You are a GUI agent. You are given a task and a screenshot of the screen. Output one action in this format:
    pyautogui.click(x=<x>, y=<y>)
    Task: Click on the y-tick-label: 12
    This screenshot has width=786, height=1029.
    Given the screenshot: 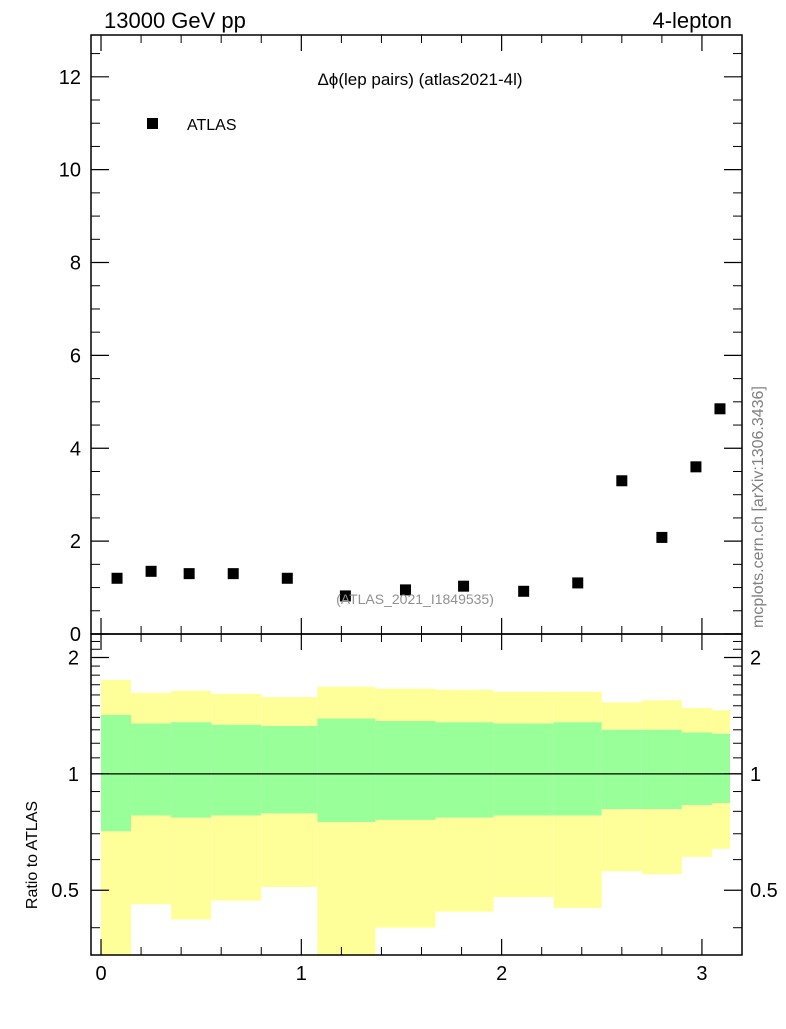 What is the action you would take?
    pyautogui.click(x=70, y=78)
    